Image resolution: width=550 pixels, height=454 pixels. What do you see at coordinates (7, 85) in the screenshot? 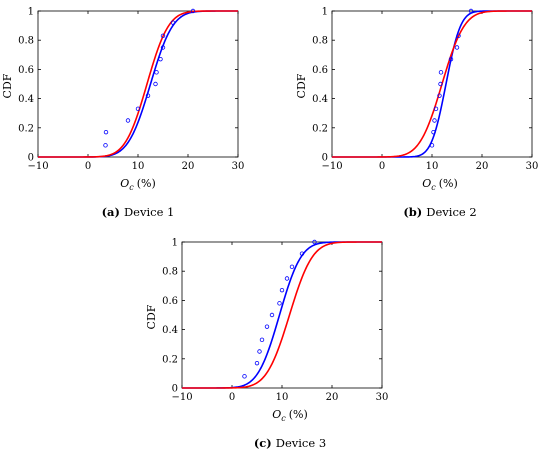
I see `ylabel-a: CDF` at bounding box center [7, 85].